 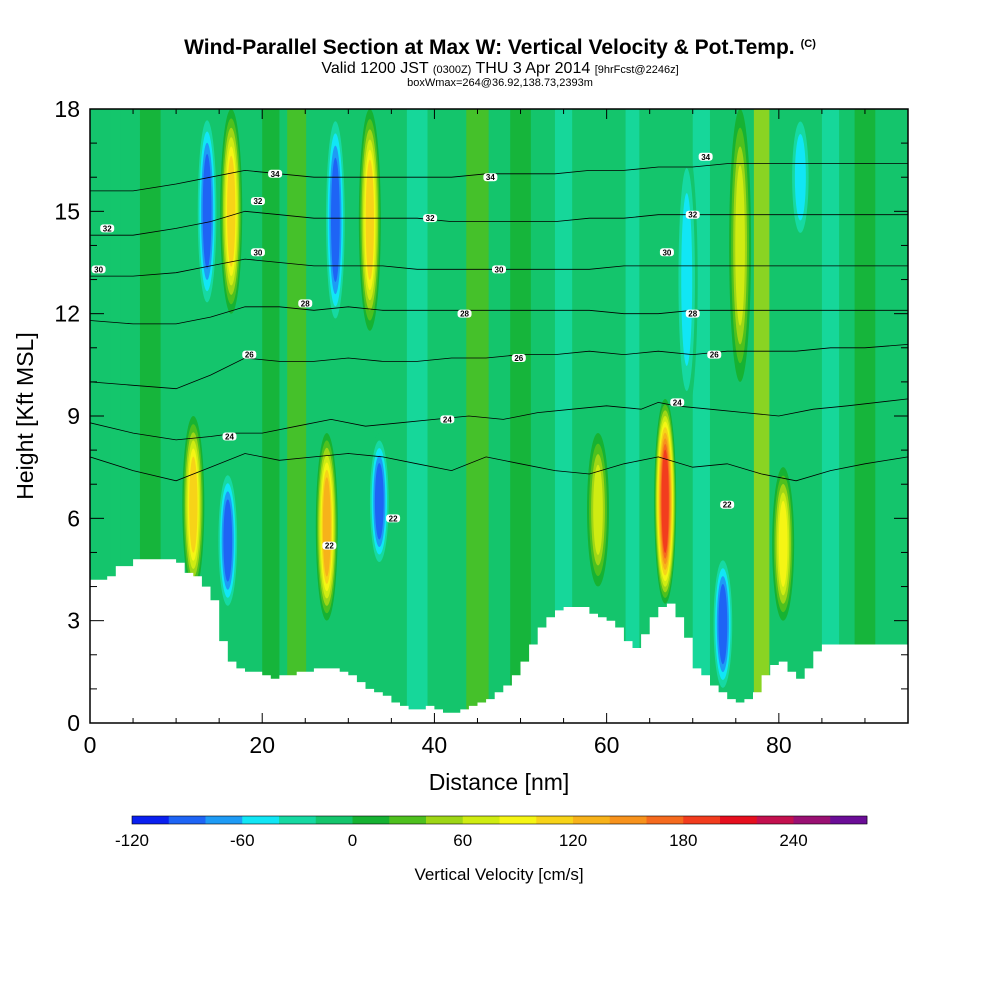 I want to click on x-tick-label: 0, so click(x=90, y=745).